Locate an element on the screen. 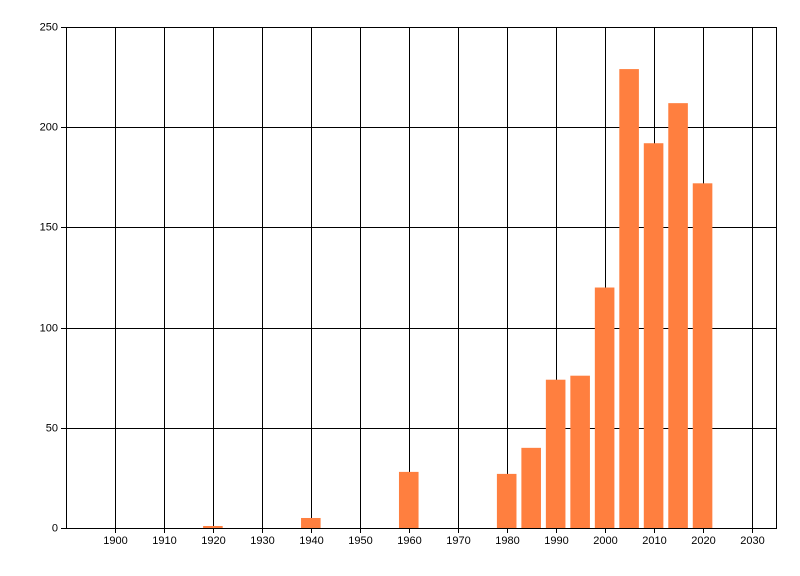 The width and height of the screenshot is (800, 576). y-tick-label: 0 is located at coordinates (55, 528).